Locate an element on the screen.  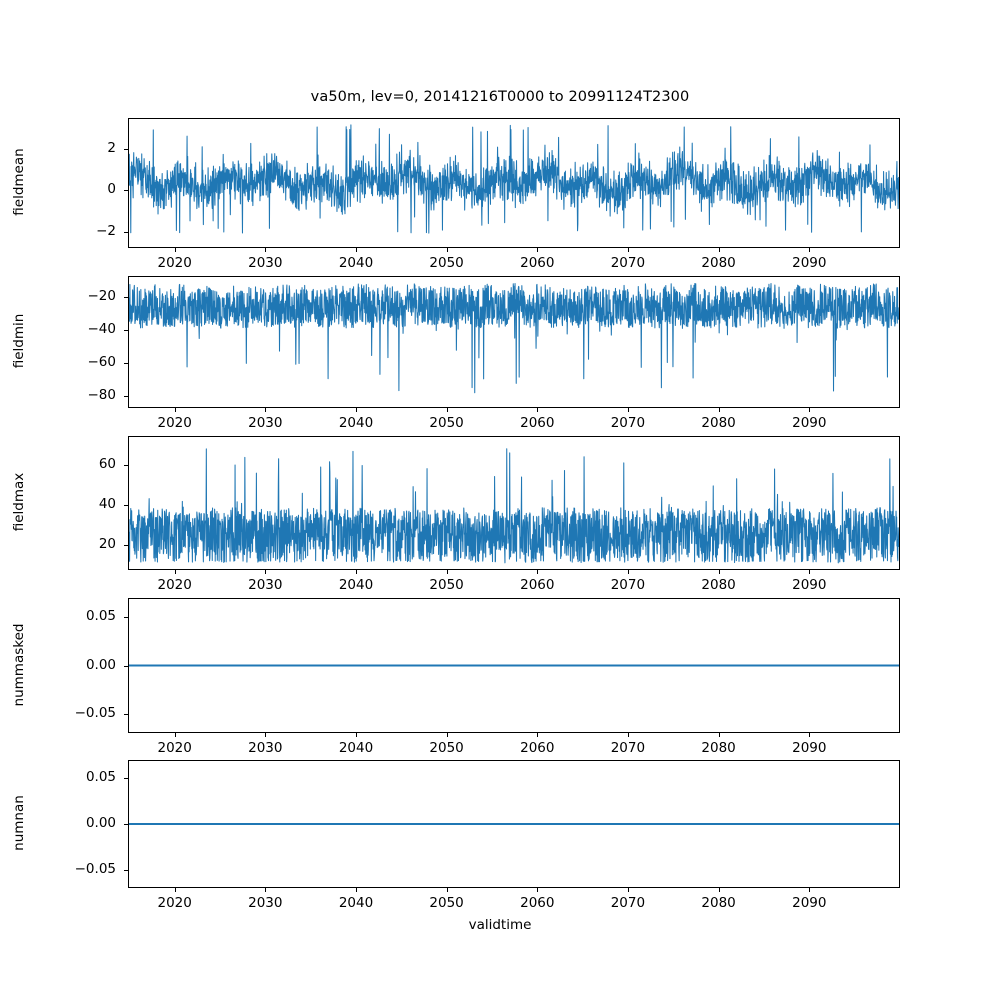
x-tick-label-numnan-2: 2040 is located at coordinates (356, 903).